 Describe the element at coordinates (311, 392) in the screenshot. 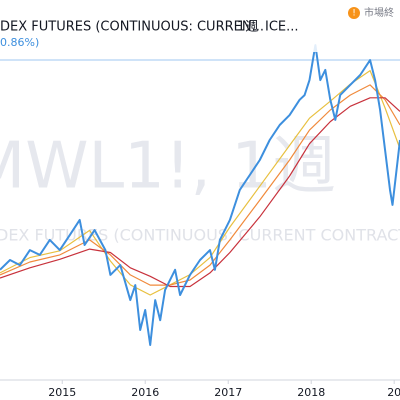

I see `x-tick-label: 2018` at that location.